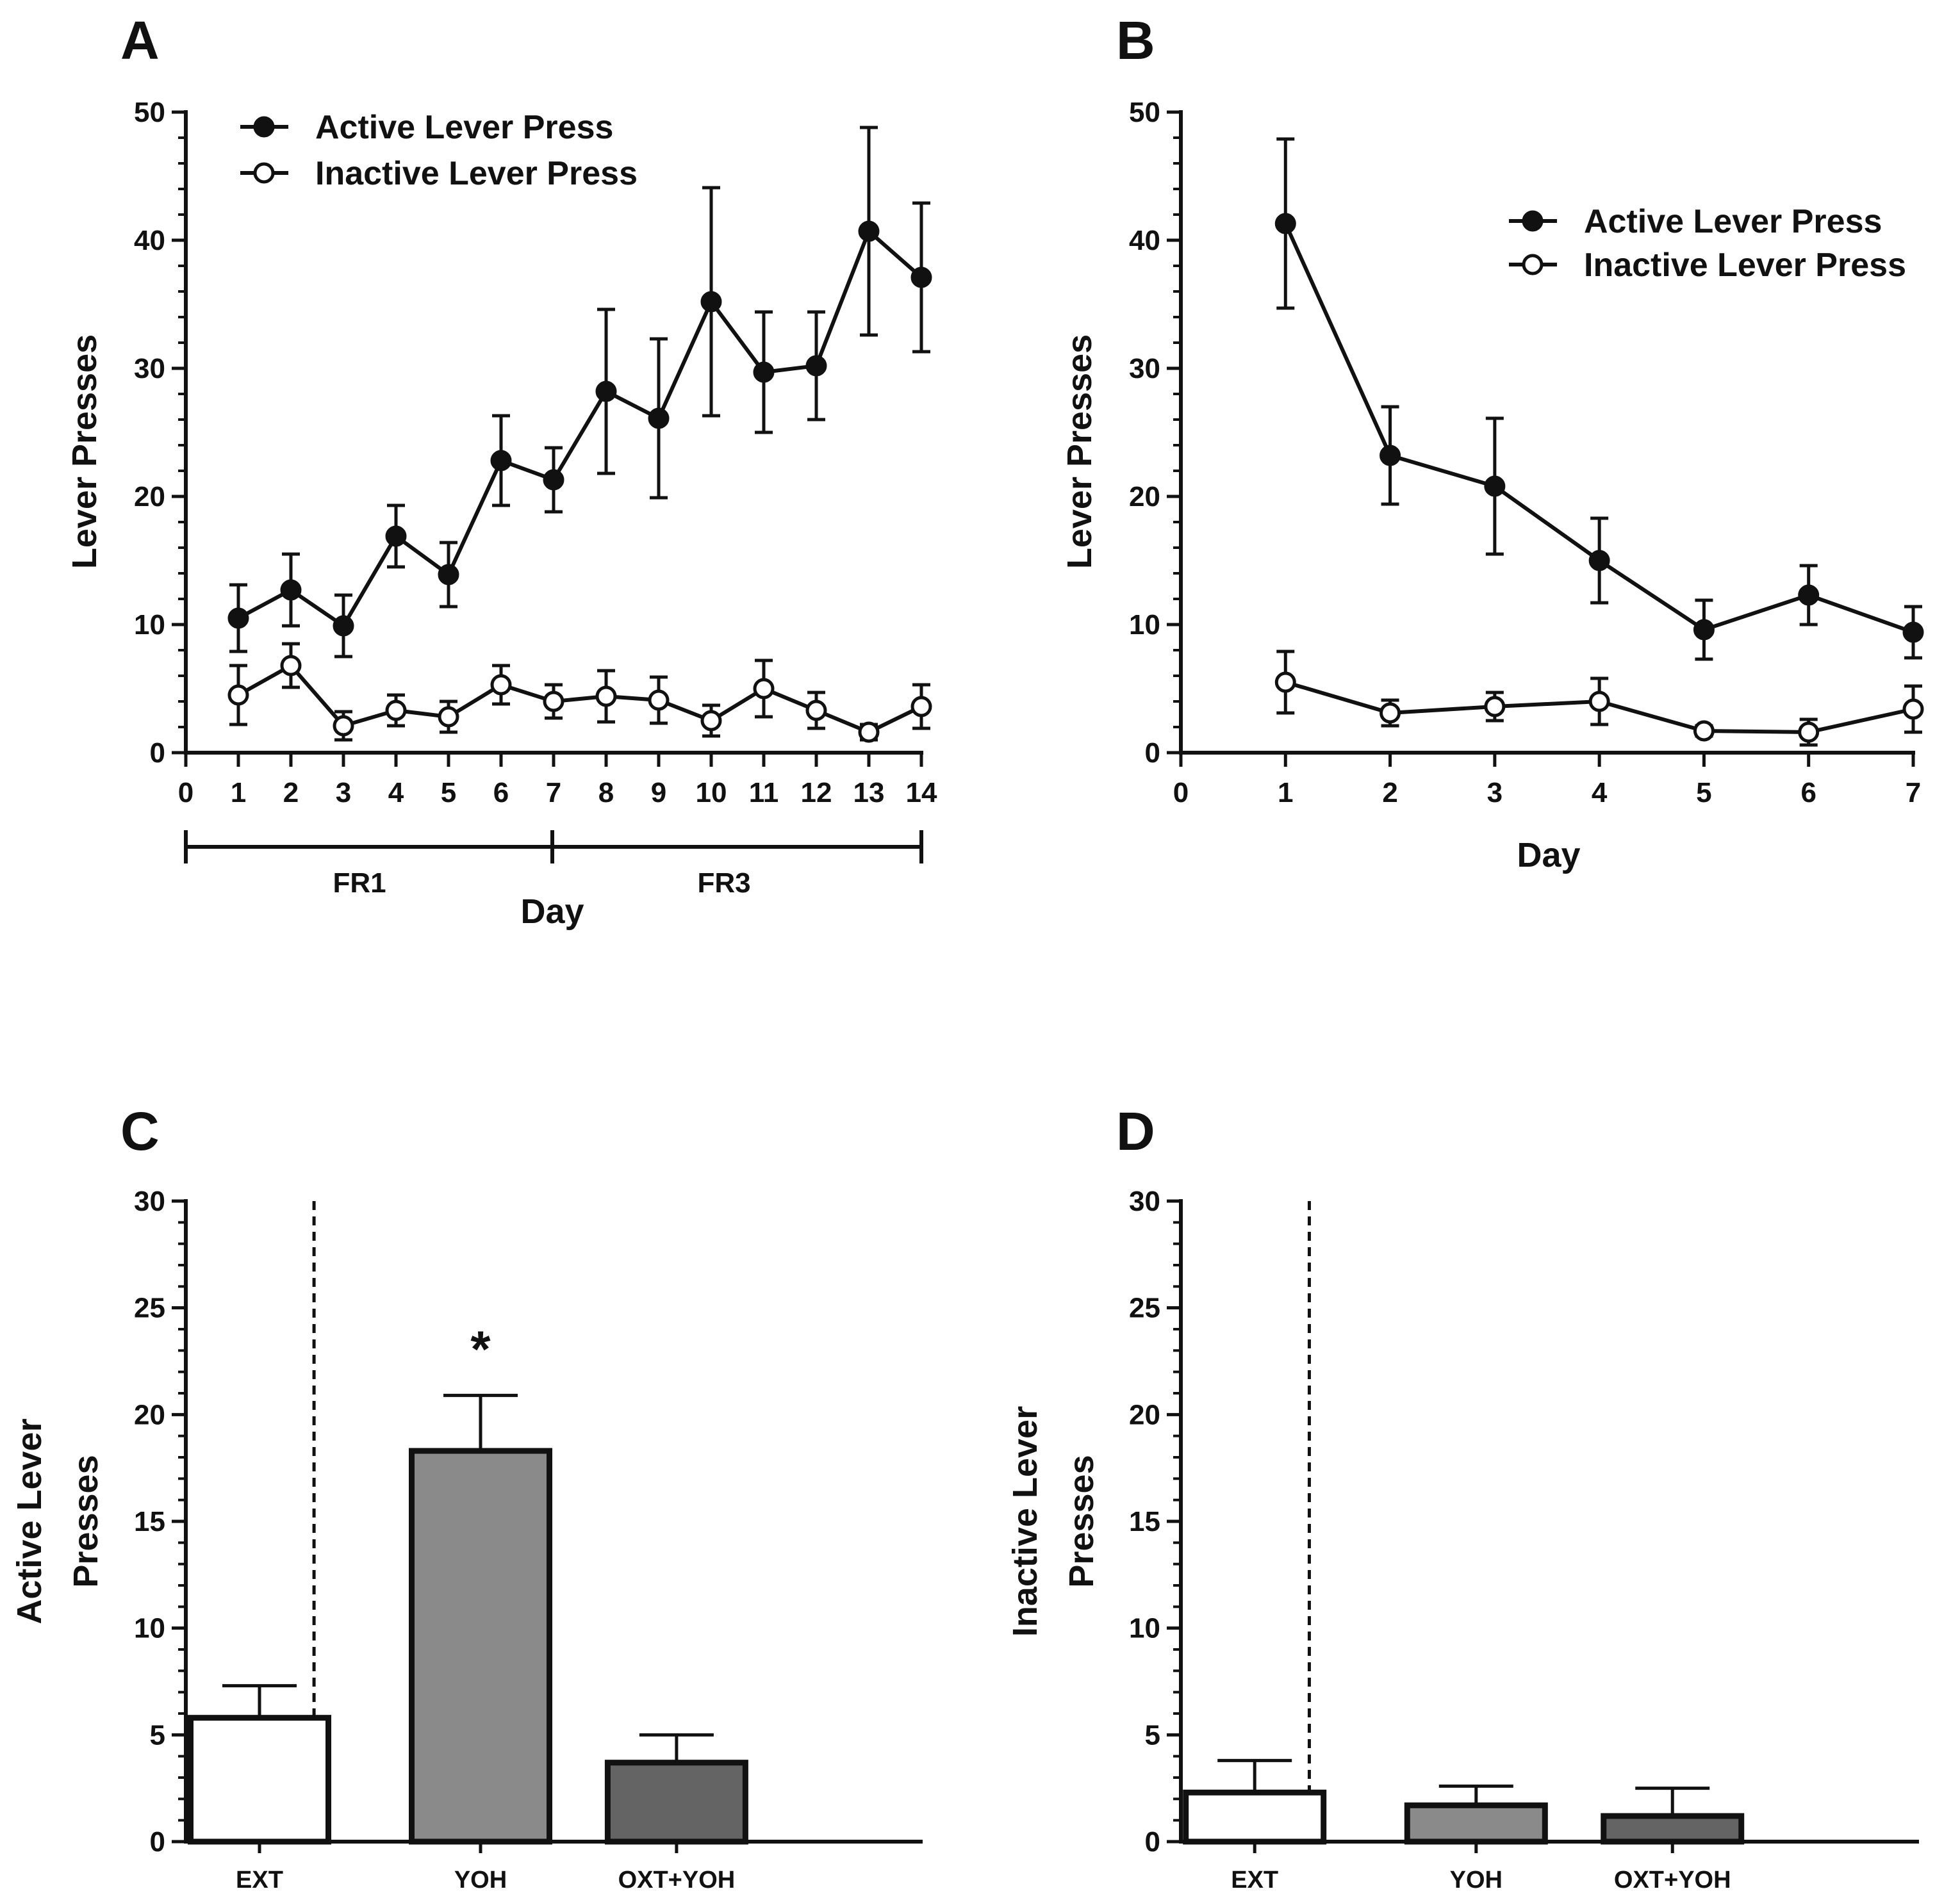  What do you see at coordinates (259, 1880) in the screenshot?
I see `panel-c-category-label: EXT` at bounding box center [259, 1880].